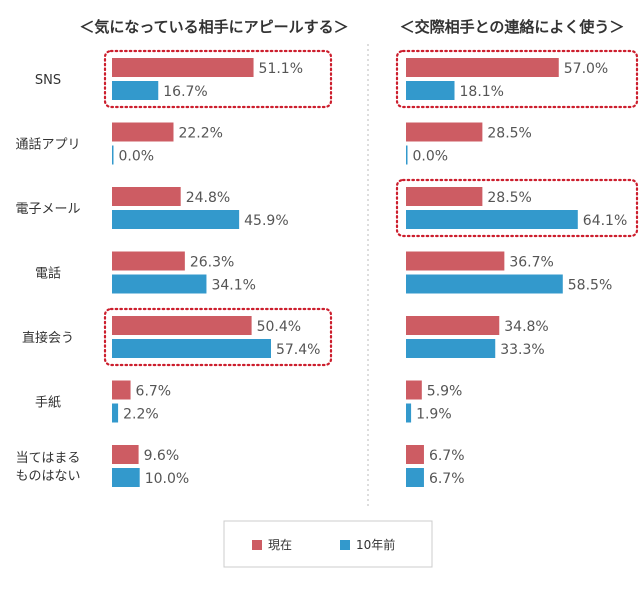 The width and height of the screenshot is (640, 592). Describe the element at coordinates (48, 338) in the screenshot. I see `category-label: 直接会う` at that location.